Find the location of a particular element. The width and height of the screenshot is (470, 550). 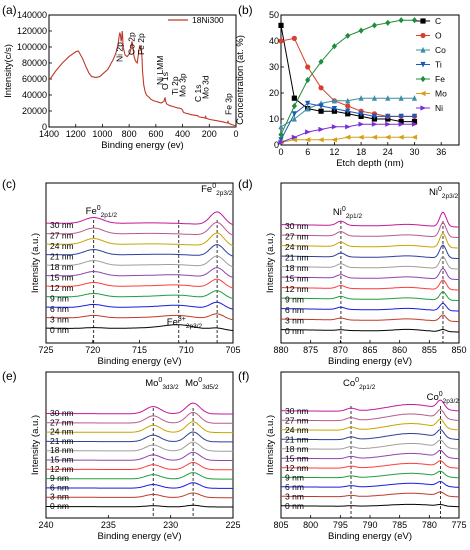

x-tick-label: 805 is located at coordinates (280, 525).